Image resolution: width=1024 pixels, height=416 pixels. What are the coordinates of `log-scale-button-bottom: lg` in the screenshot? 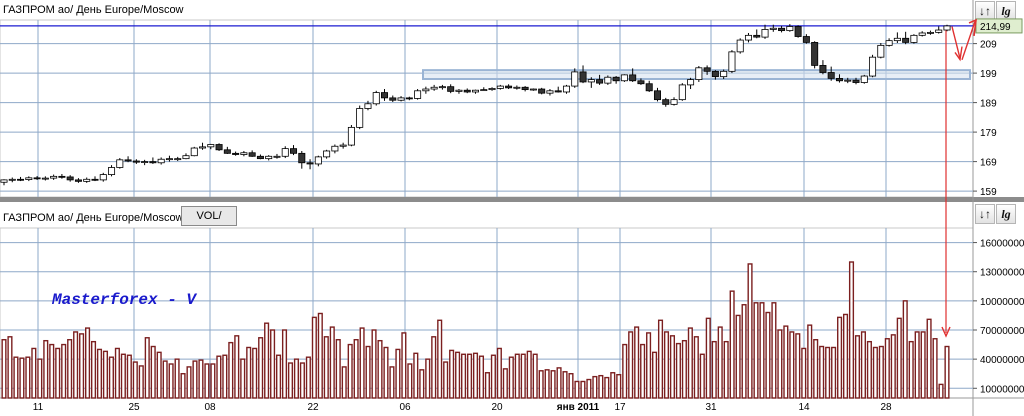 It's located at (1006, 214).